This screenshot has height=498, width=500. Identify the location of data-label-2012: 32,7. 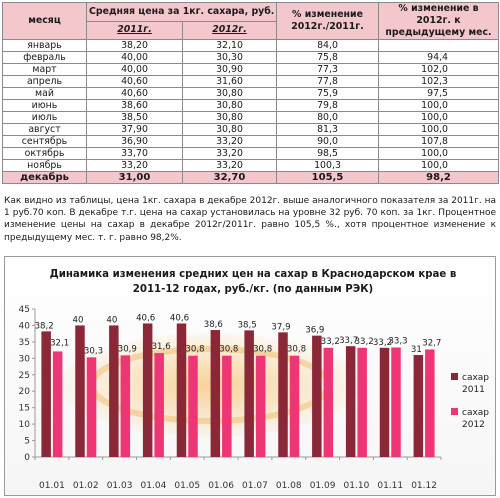
(431, 343).